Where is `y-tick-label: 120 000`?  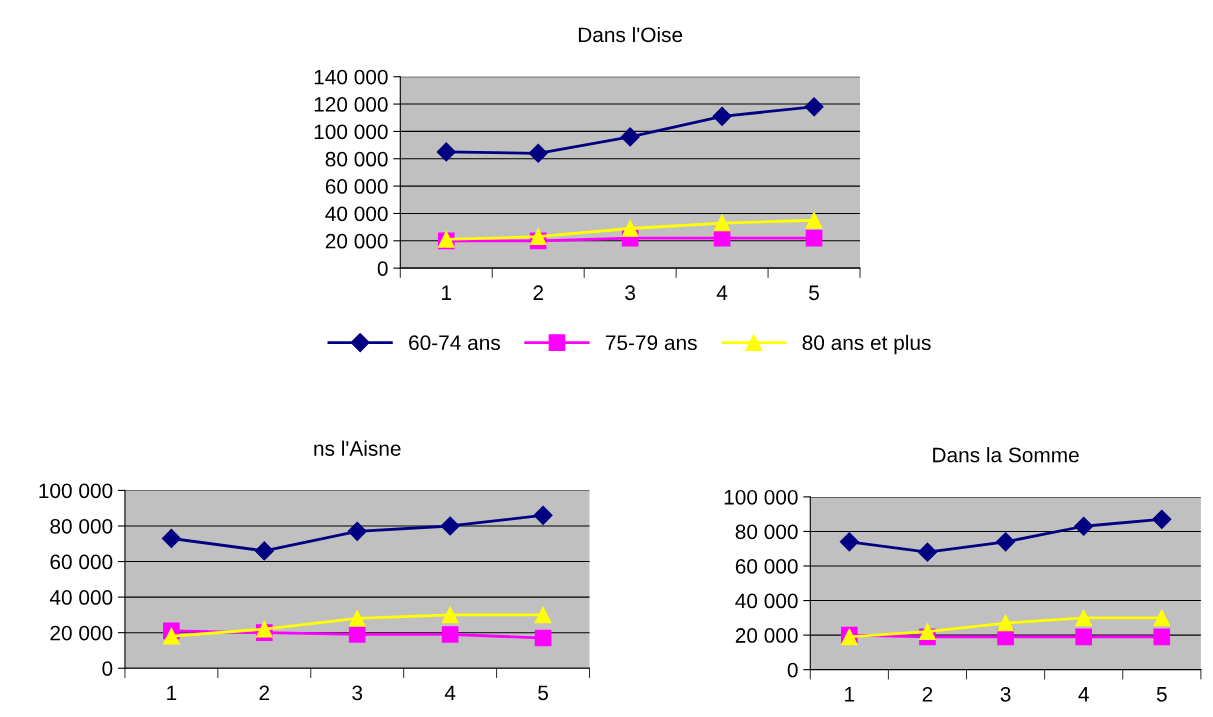
y-tick-label: 120 000 is located at coordinates (351, 104).